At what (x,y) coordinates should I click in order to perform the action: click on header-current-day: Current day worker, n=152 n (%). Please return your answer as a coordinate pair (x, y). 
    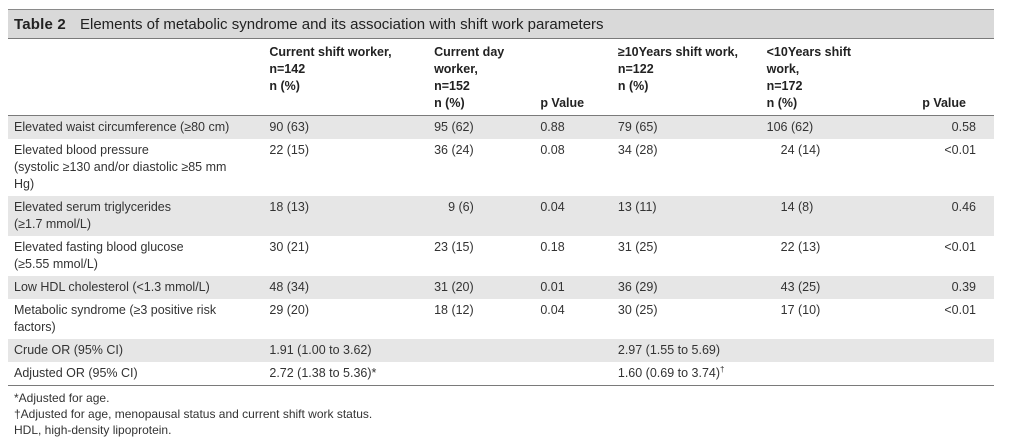
    Looking at the image, I should click on (487, 77).